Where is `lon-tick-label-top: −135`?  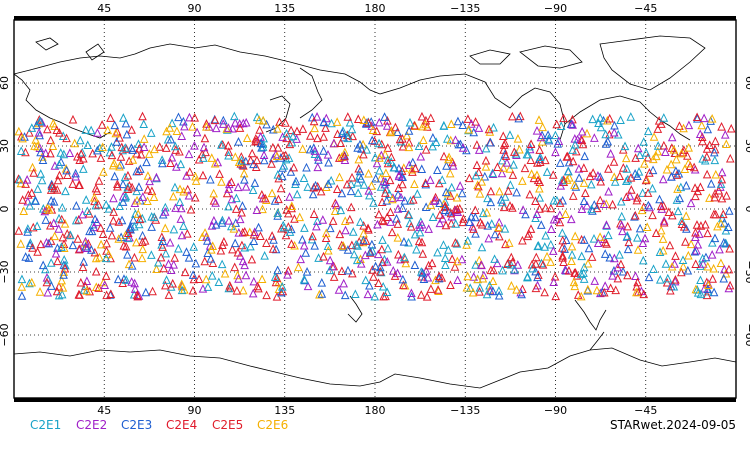
lon-tick-label-top: −135 is located at coordinates (465, 8).